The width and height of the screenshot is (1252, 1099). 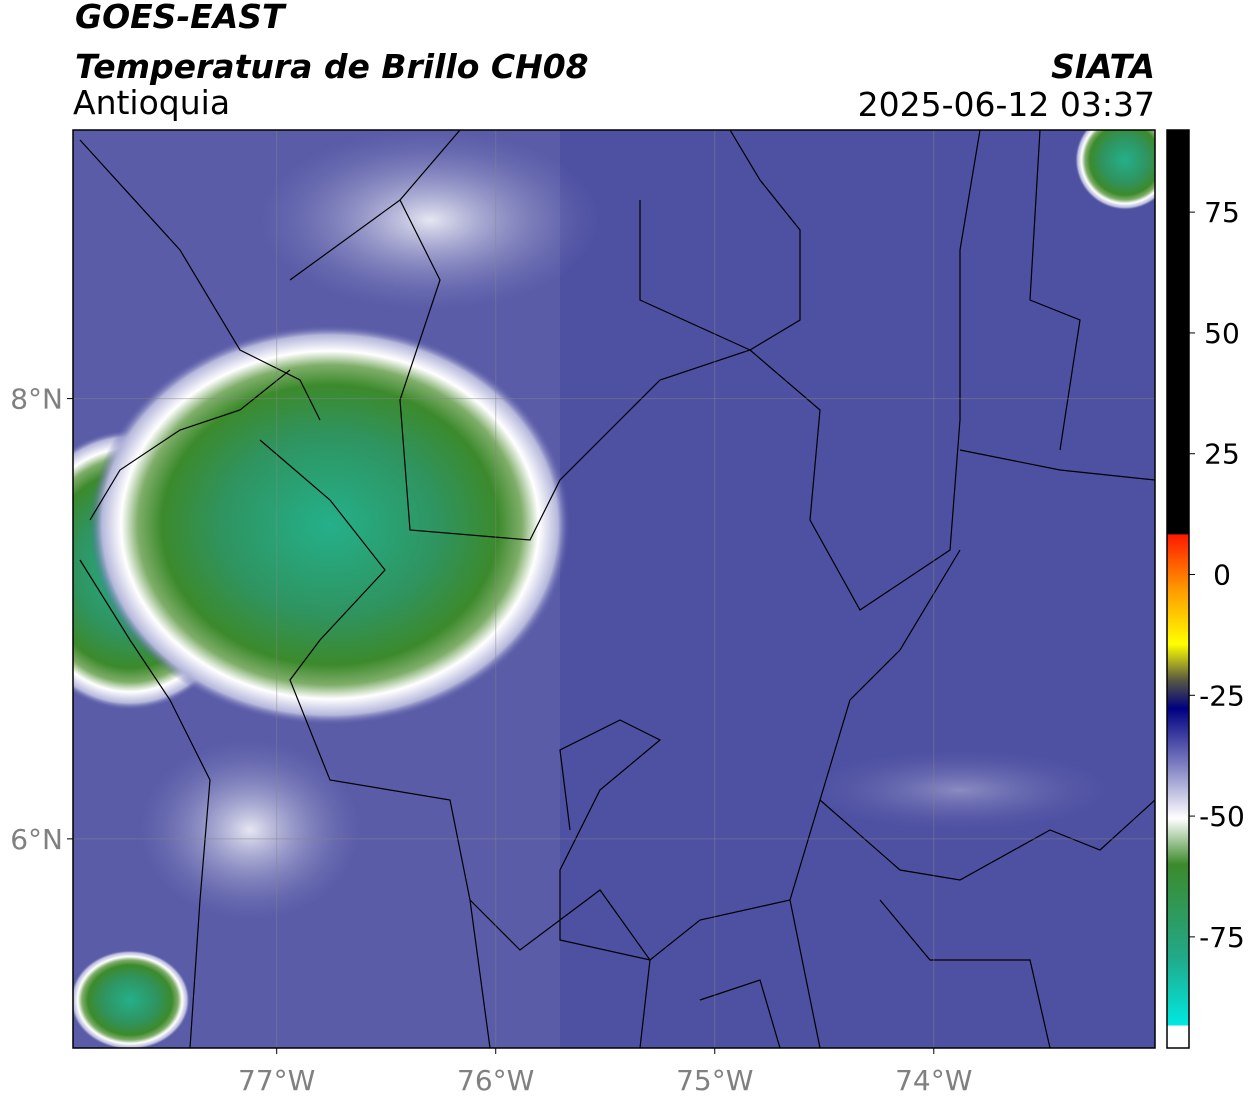 I want to click on colorbar-tick-label: 50, so click(x=1222, y=333).